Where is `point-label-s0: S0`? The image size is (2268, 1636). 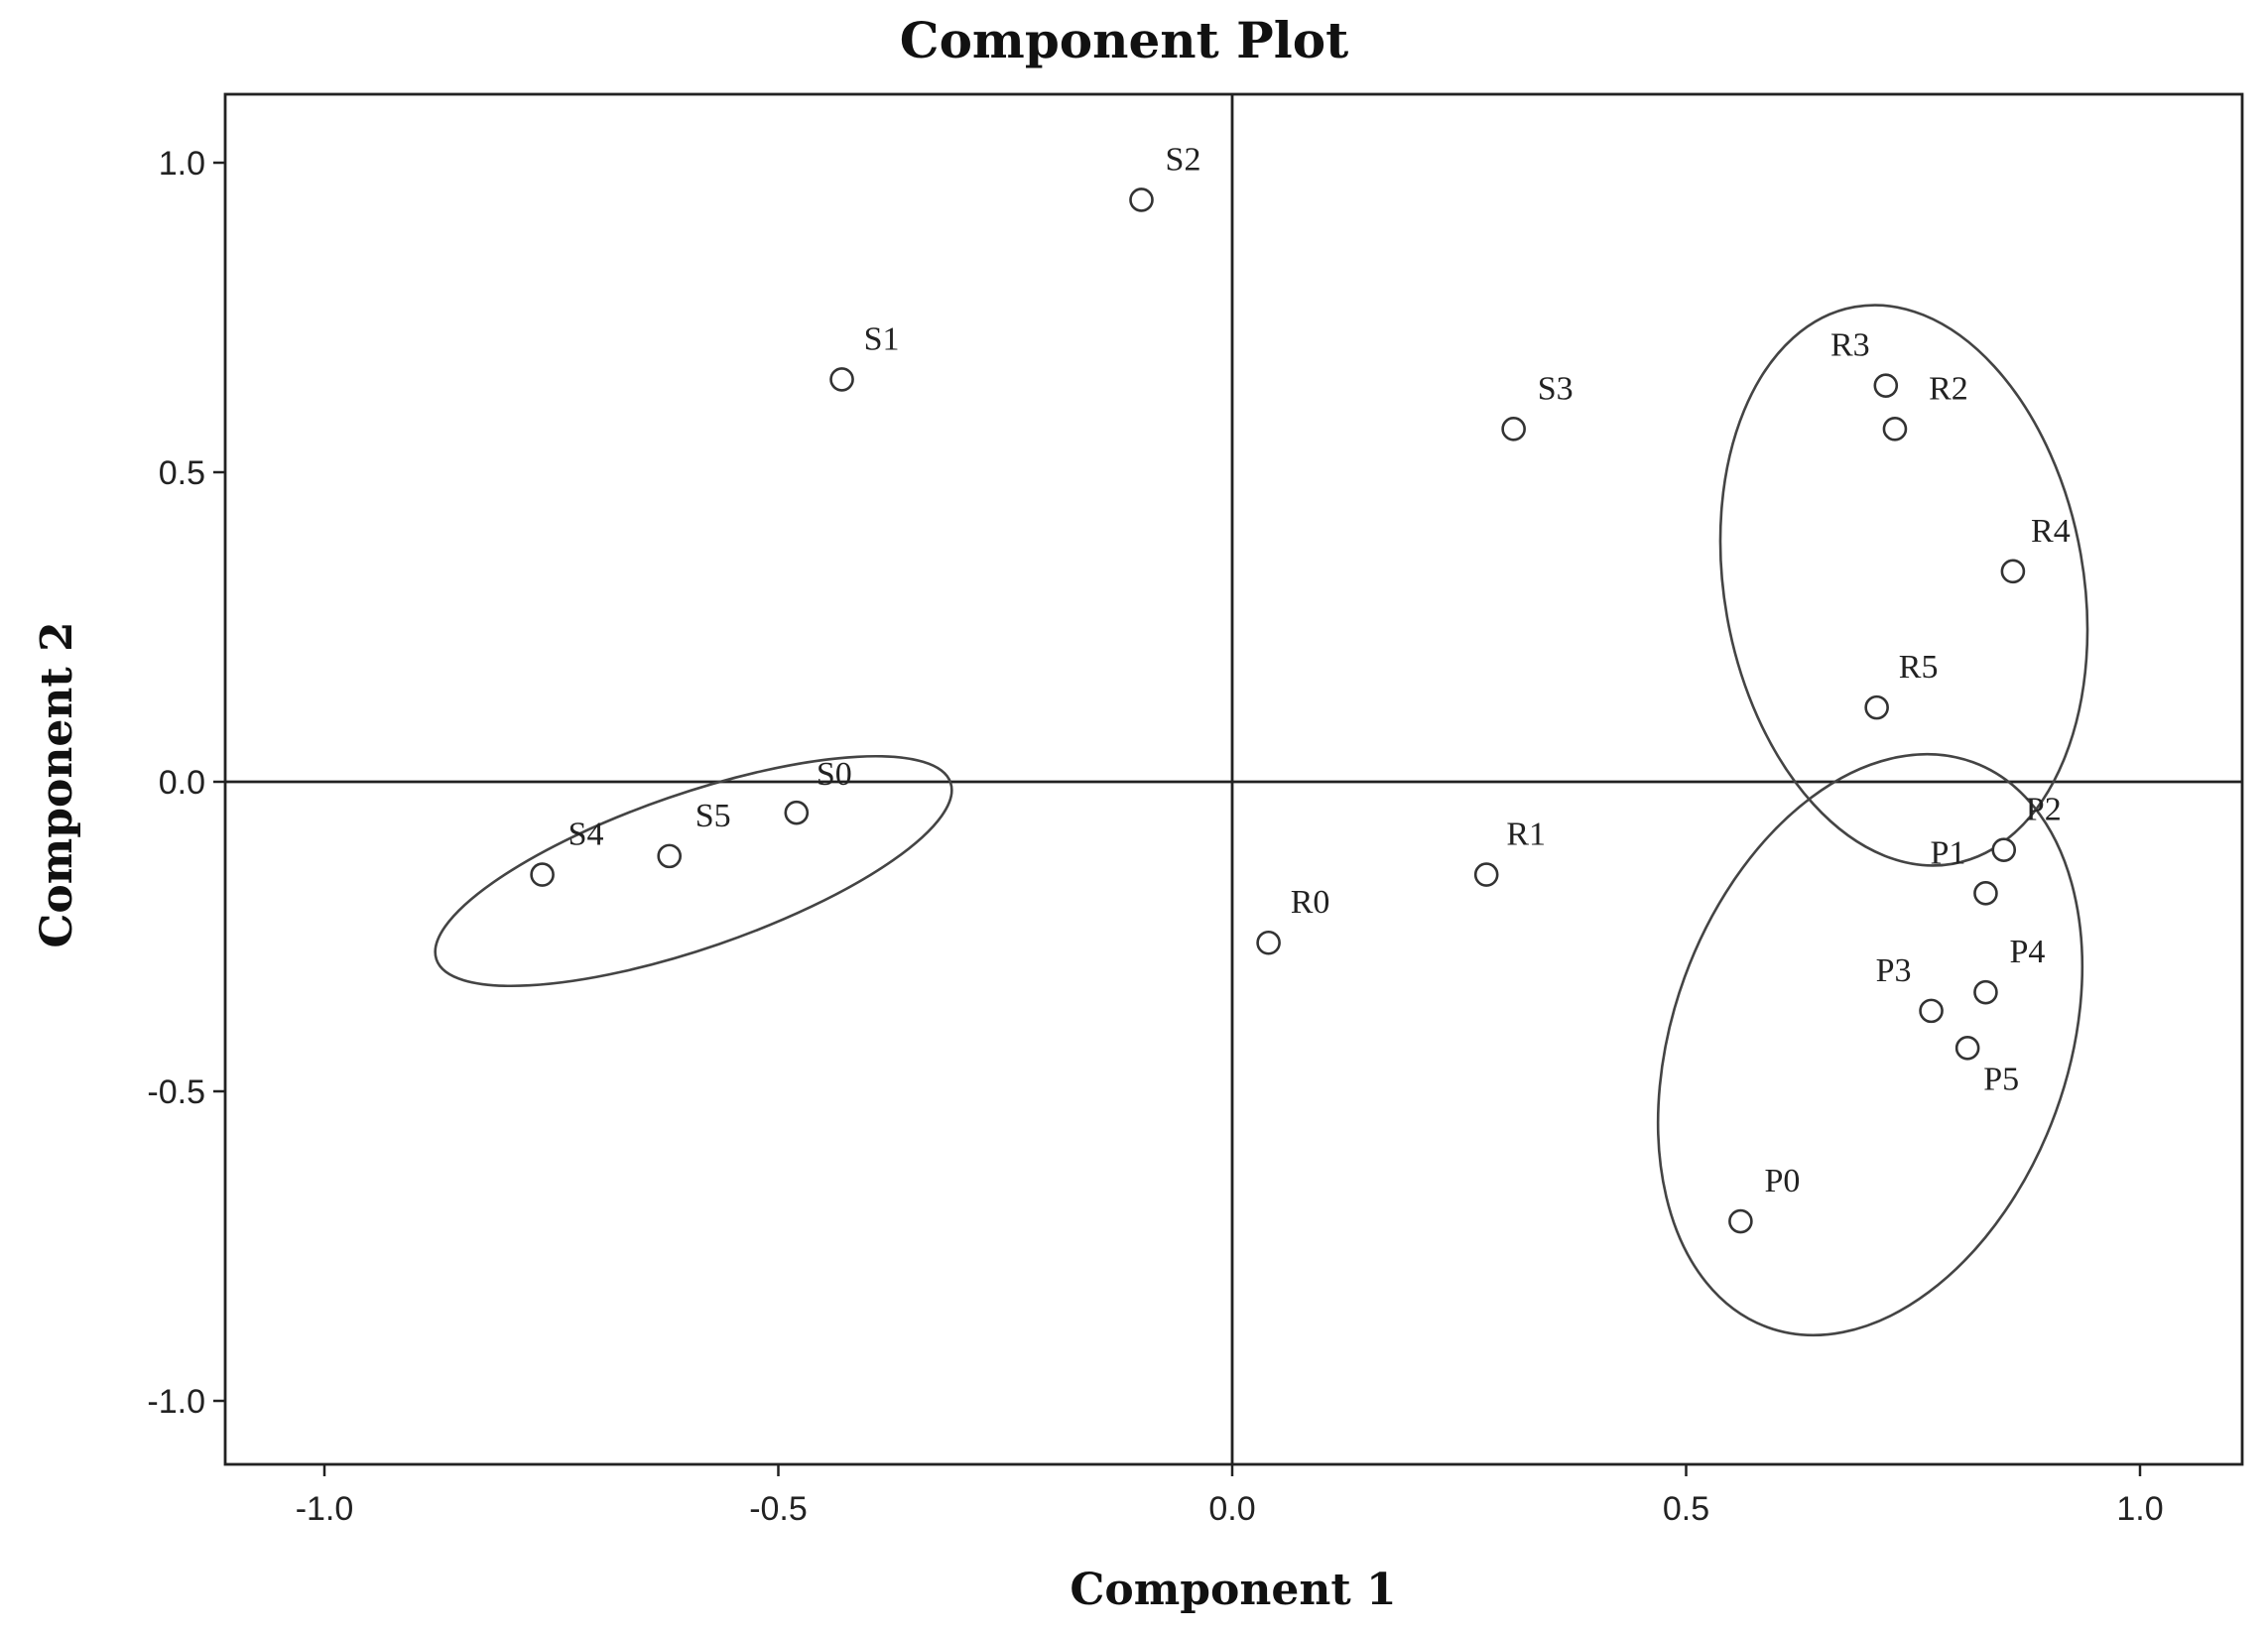 point-label-s0: S0 is located at coordinates (834, 775).